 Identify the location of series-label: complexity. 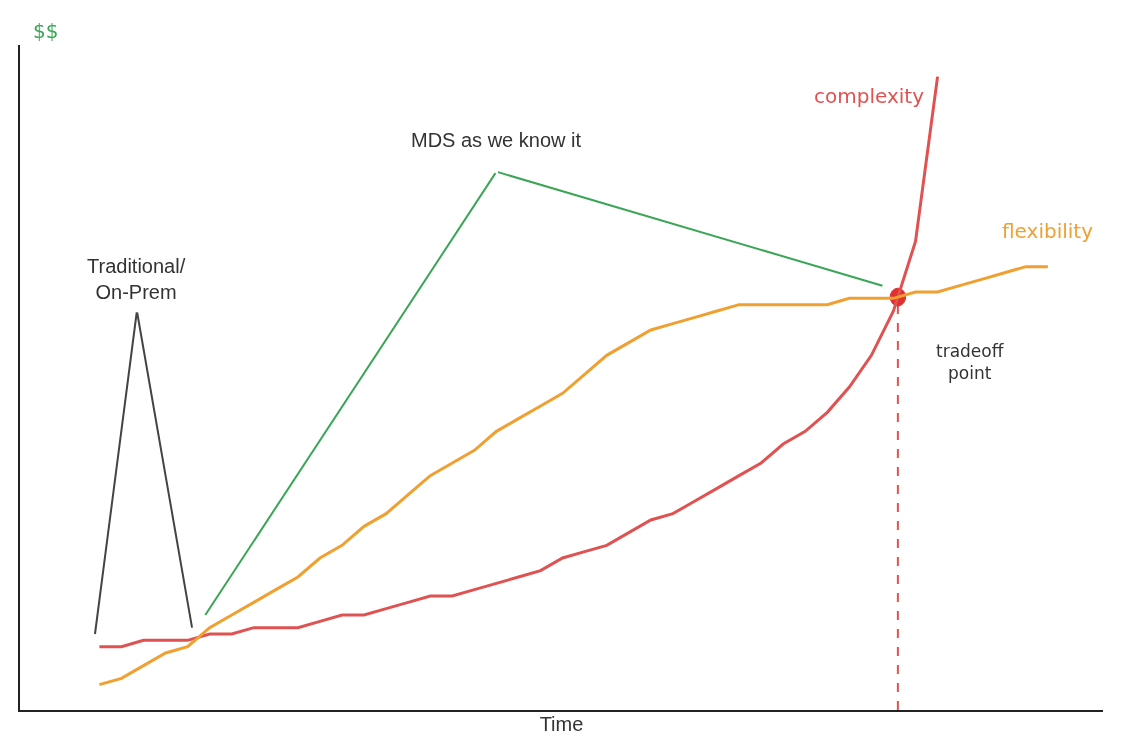
(869, 96).